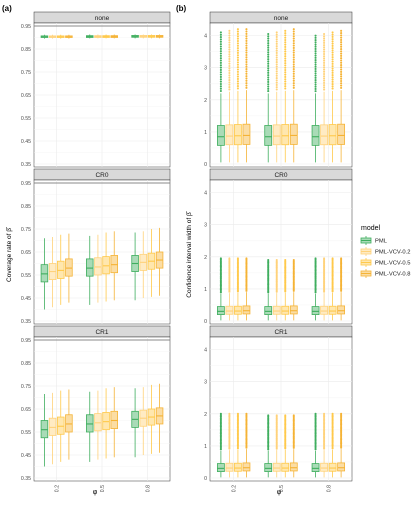  What do you see at coordinates (385, 273) in the screenshot?
I see `legend-item: PML-VCV-0.8` at bounding box center [385, 273].